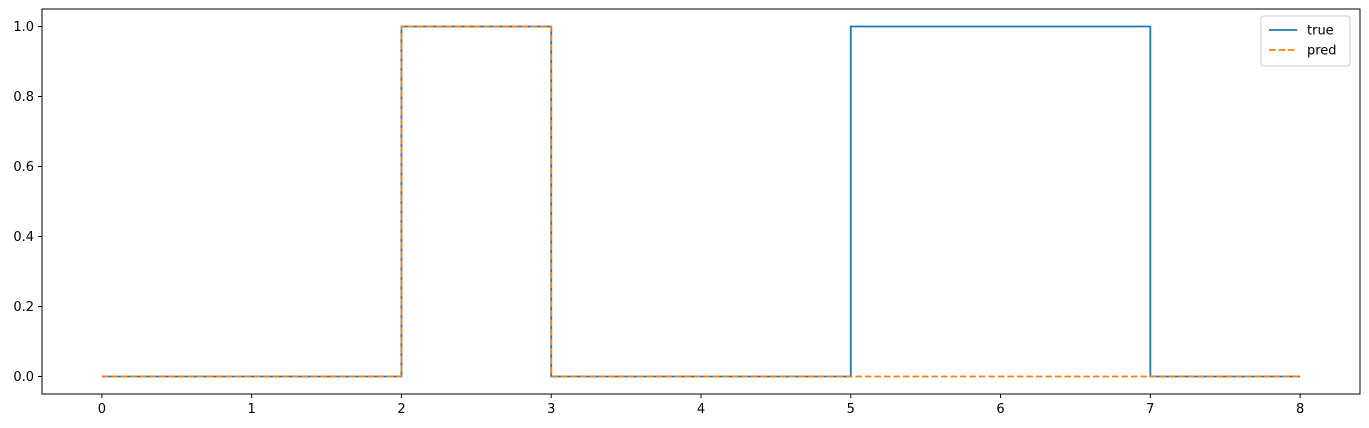  What do you see at coordinates (23, 377) in the screenshot?
I see `y-tick-label: 0.0` at bounding box center [23, 377].